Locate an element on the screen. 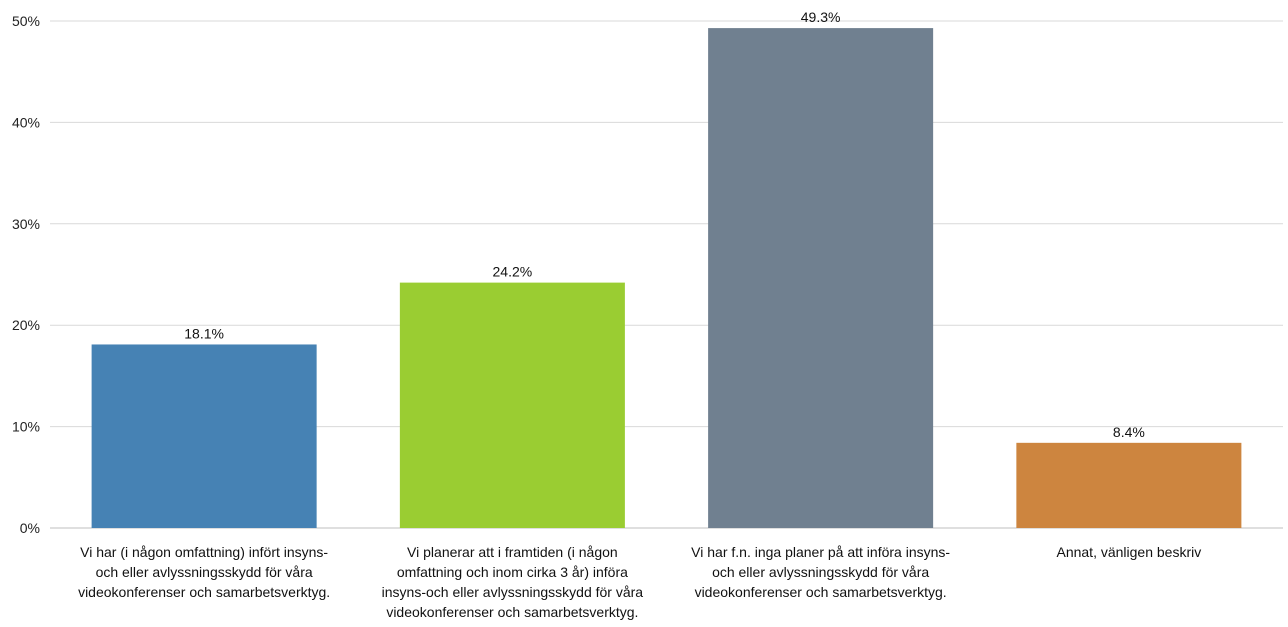 The width and height of the screenshot is (1288, 627). y-tick-label: 20% is located at coordinates (26, 325).